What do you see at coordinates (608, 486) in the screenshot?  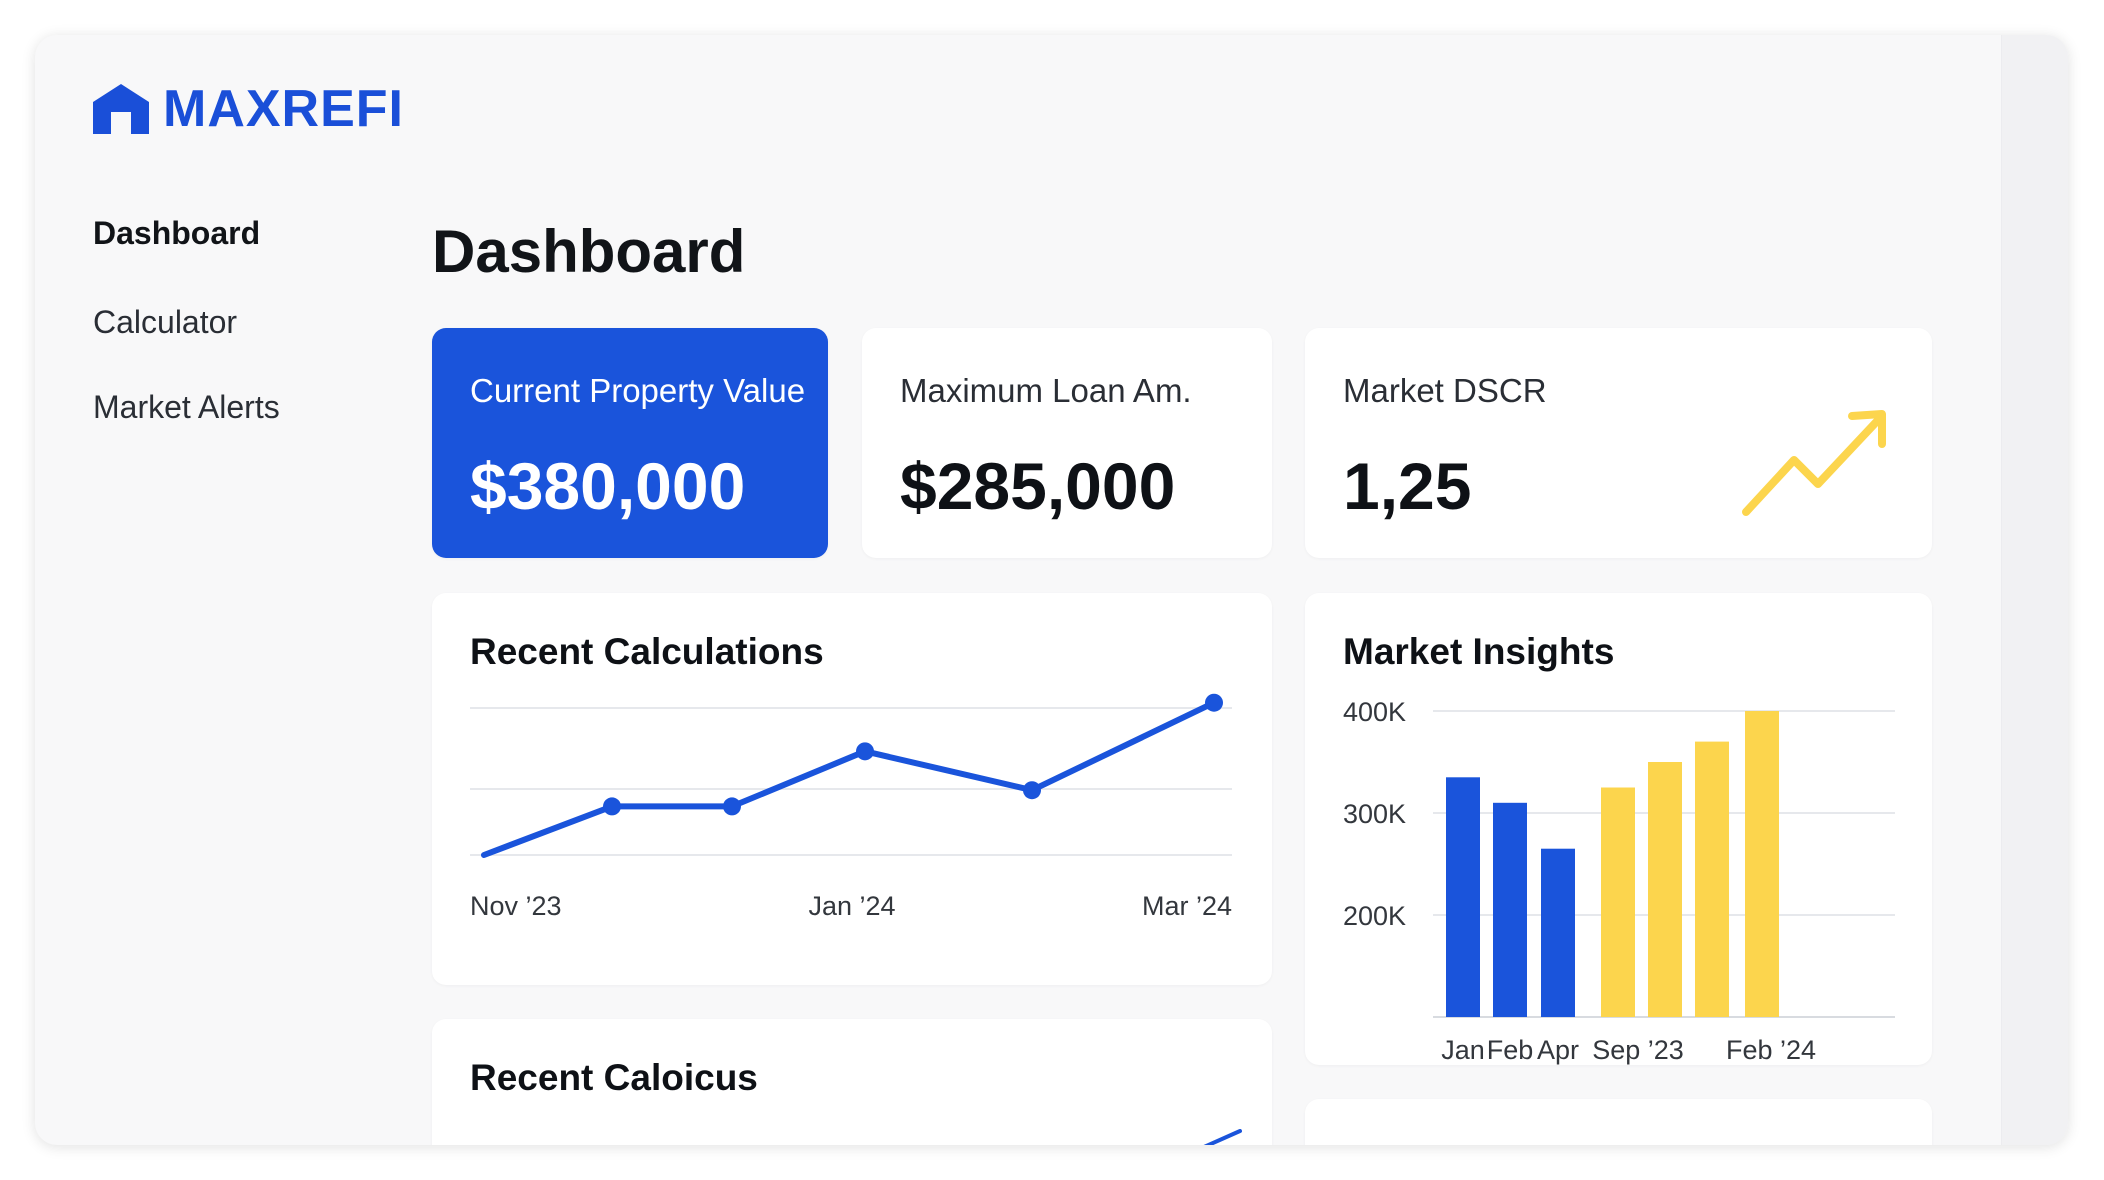 I see `property-value-amount: $380,000` at bounding box center [608, 486].